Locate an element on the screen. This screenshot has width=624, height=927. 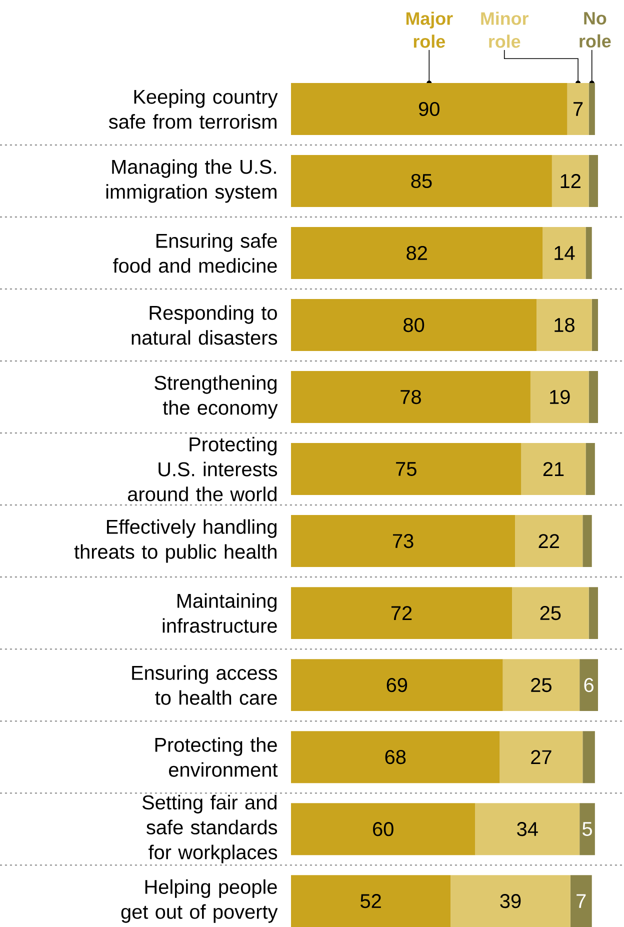
data-label: 52 is located at coordinates (370, 901).